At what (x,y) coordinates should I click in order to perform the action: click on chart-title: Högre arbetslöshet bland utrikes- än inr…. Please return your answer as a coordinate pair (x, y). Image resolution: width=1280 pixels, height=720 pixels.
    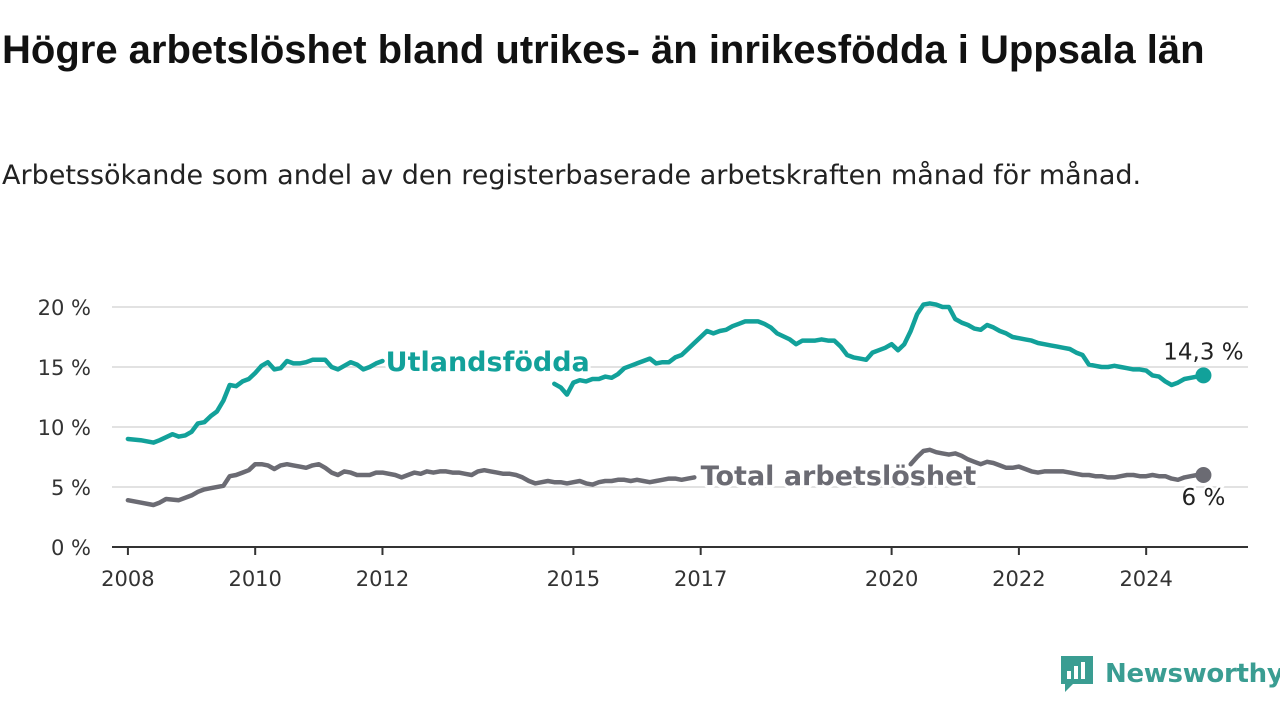
    Looking at the image, I should click on (603, 50).